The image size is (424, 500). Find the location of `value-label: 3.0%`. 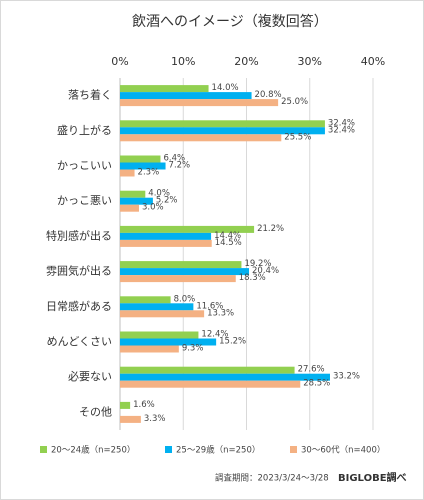

value-label: 3.0% is located at coordinates (153, 208).